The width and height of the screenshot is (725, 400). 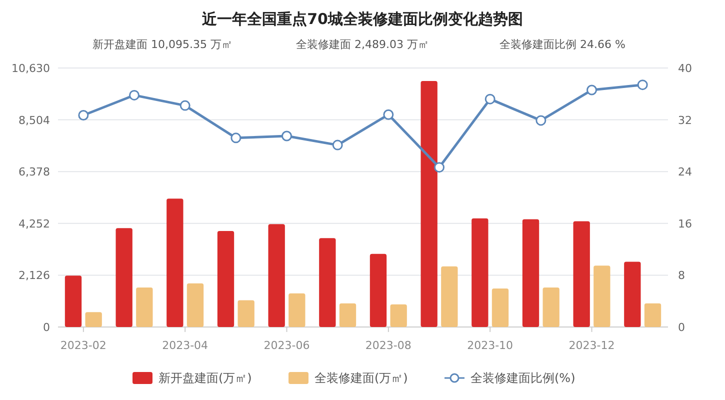 What do you see at coordinates (205, 378) in the screenshot?
I see `legend-label: 新开盘建面(万㎡)` at bounding box center [205, 378].